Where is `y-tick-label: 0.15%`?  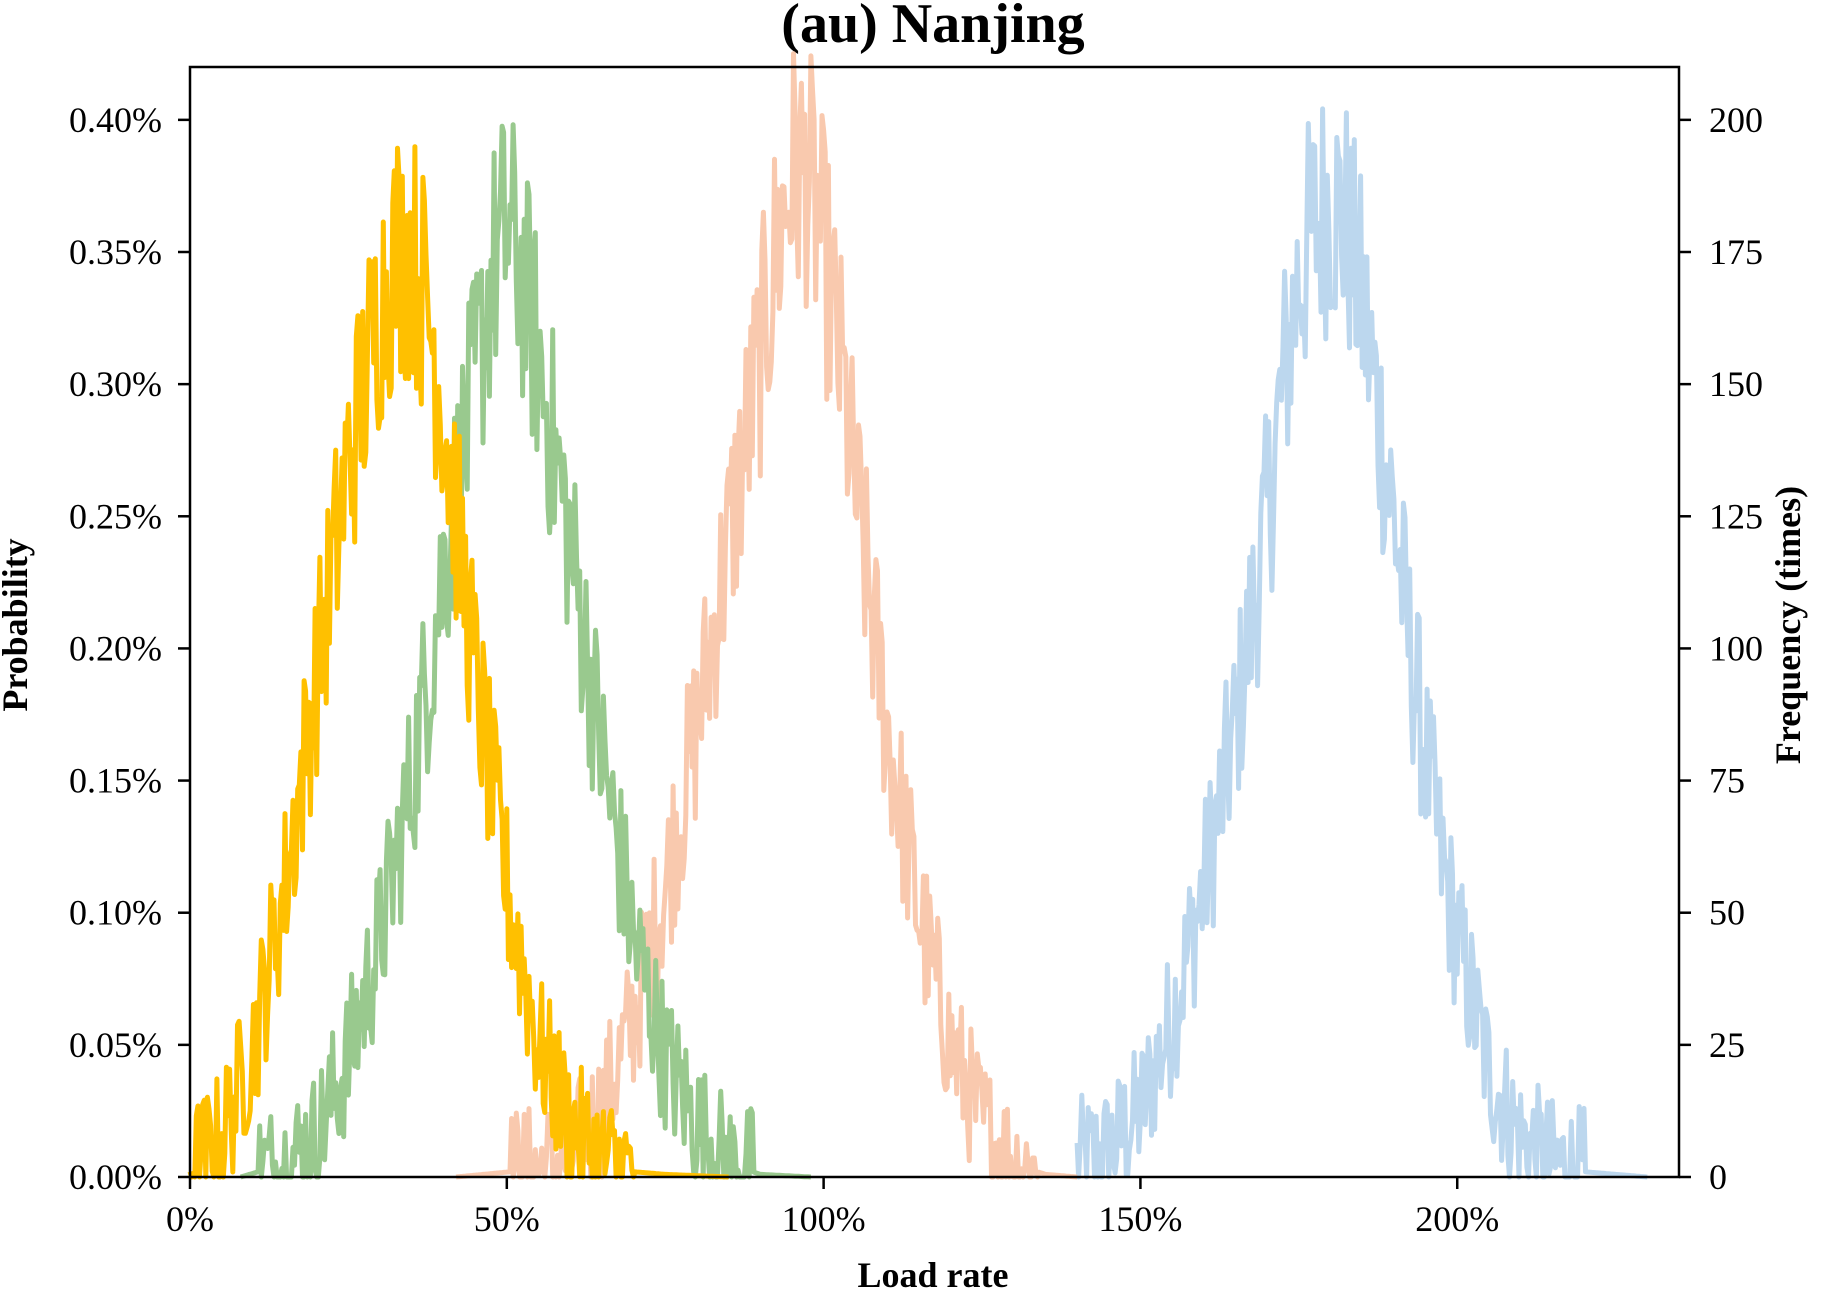 y-tick-label: 0.15% is located at coordinates (115, 781).